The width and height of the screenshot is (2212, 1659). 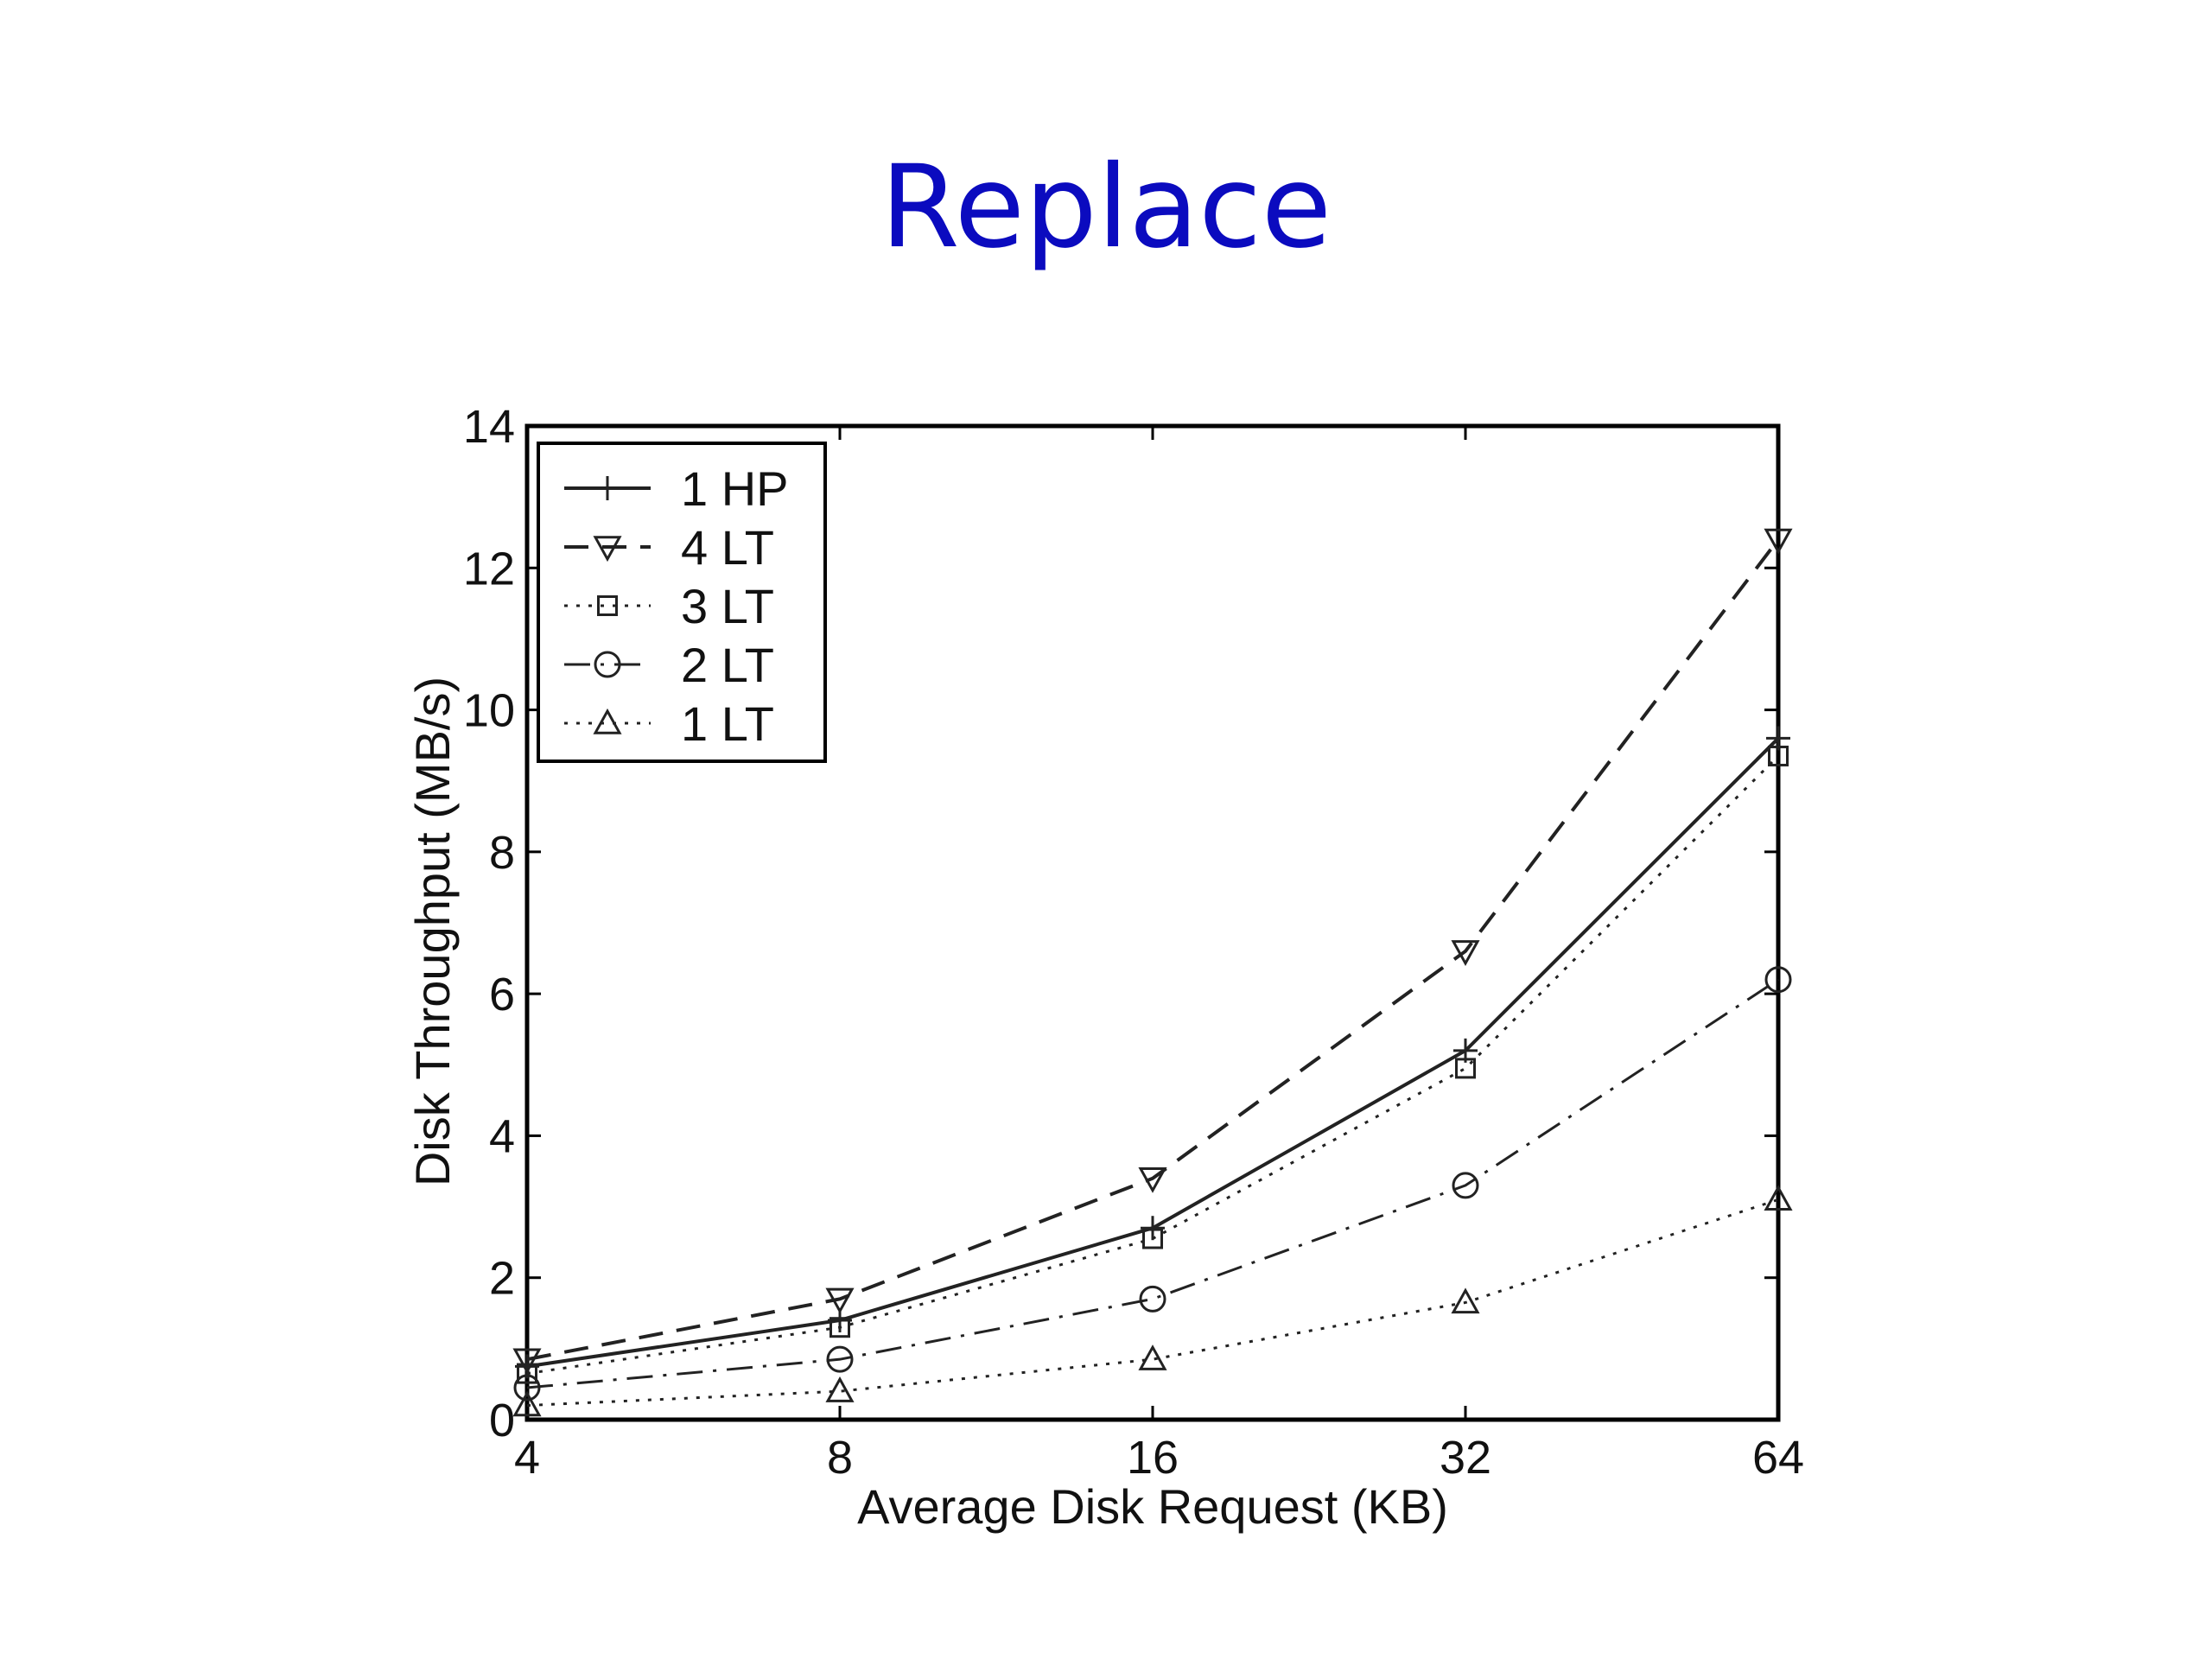 I want to click on y-tick-label: 14, so click(x=489, y=427).